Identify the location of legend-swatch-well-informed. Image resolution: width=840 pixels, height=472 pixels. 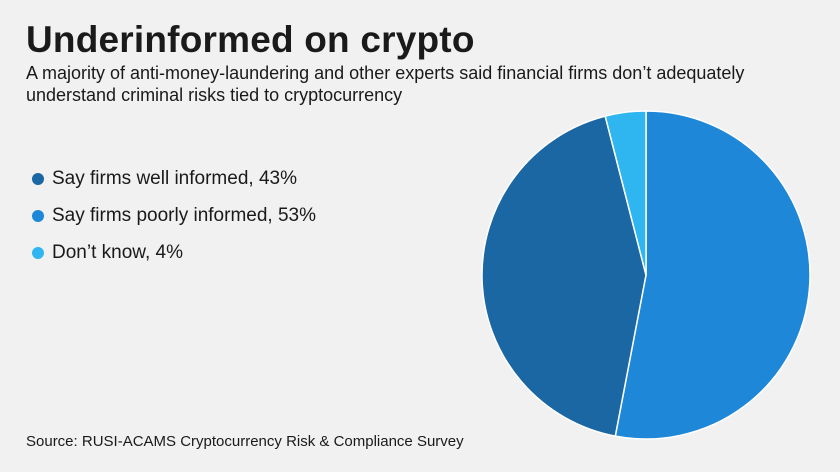
(38, 178).